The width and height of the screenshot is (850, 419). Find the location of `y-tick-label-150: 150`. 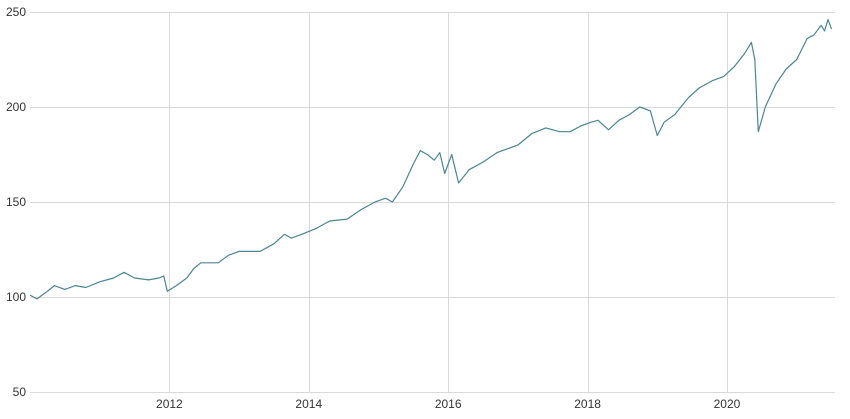

y-tick-label-150: 150 is located at coordinates (16, 202).